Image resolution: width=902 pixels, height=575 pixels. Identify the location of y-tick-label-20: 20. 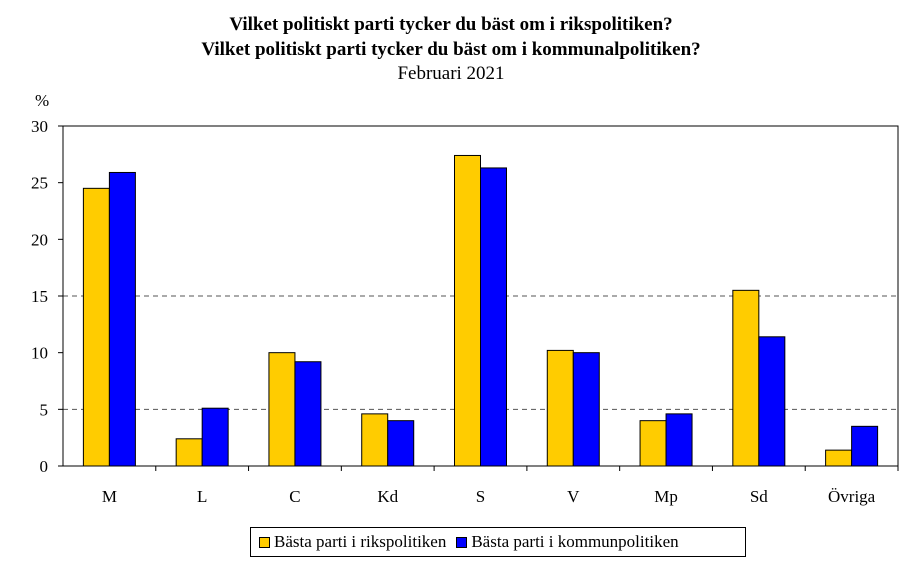
(39, 239).